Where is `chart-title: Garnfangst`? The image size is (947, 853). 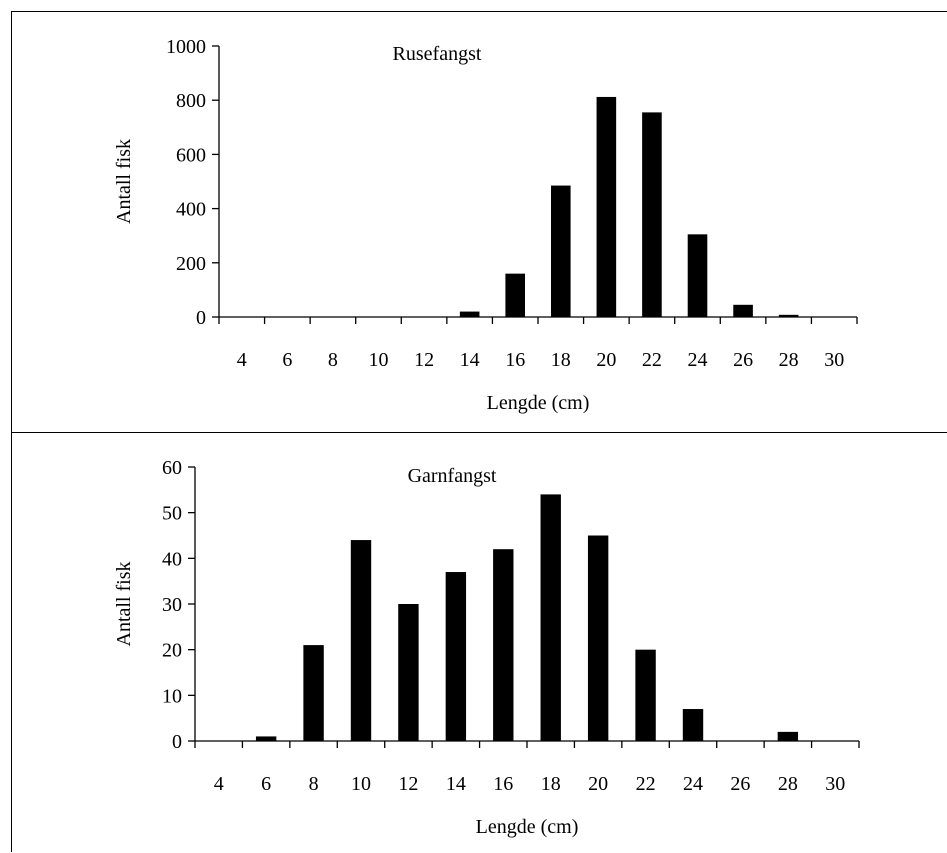 chart-title: Garnfangst is located at coordinates (452, 476).